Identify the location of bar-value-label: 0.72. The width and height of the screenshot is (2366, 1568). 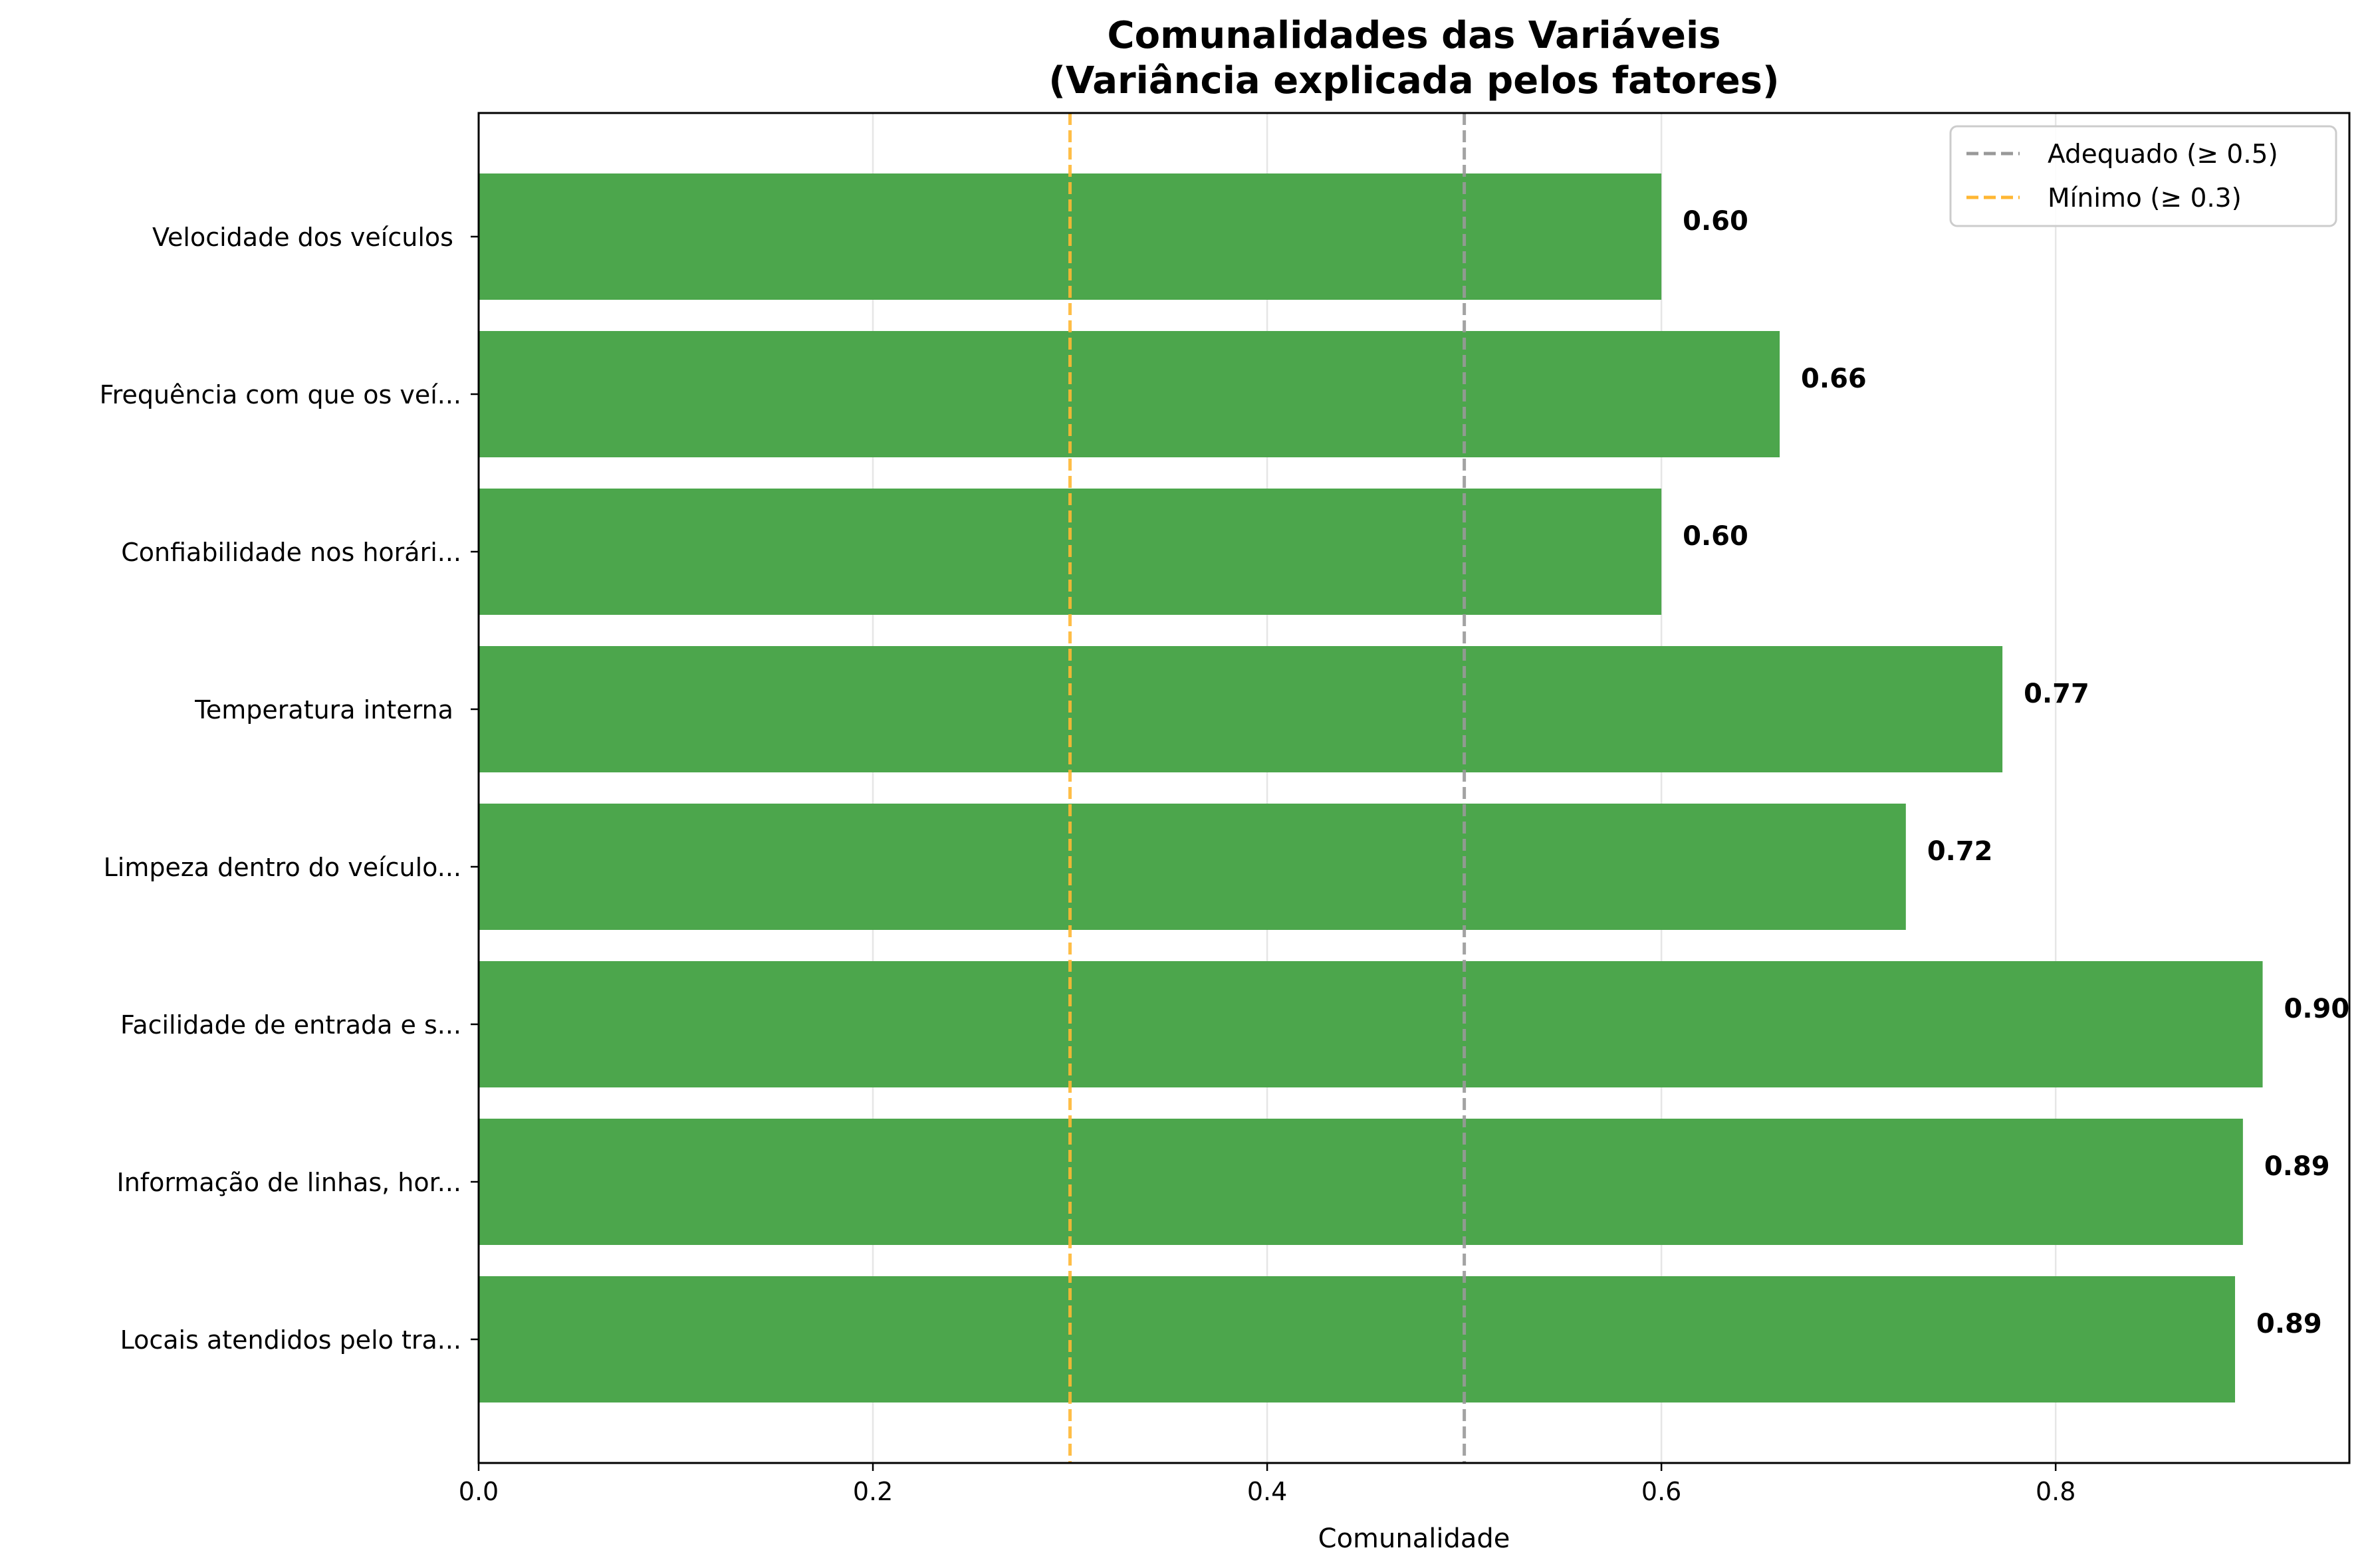
(1960, 852).